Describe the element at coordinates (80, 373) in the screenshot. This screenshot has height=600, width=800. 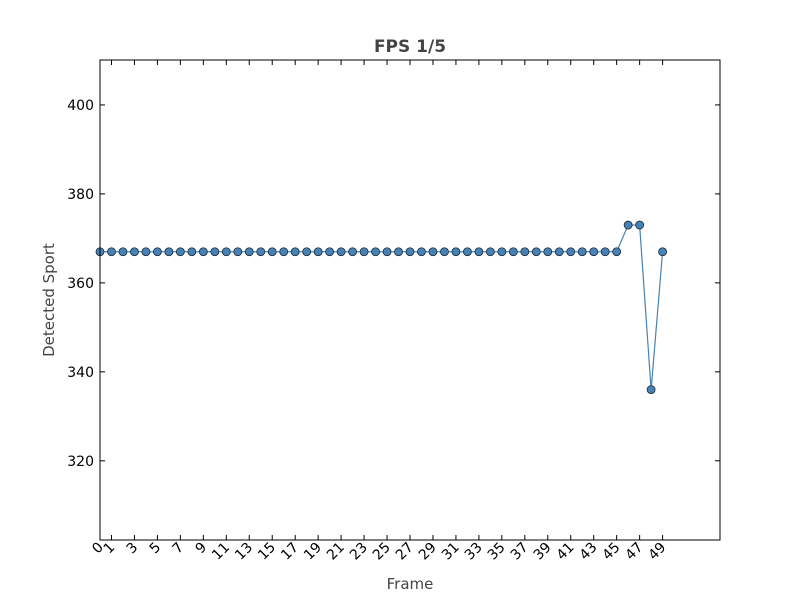
I see `y-tick-label: 340` at that location.